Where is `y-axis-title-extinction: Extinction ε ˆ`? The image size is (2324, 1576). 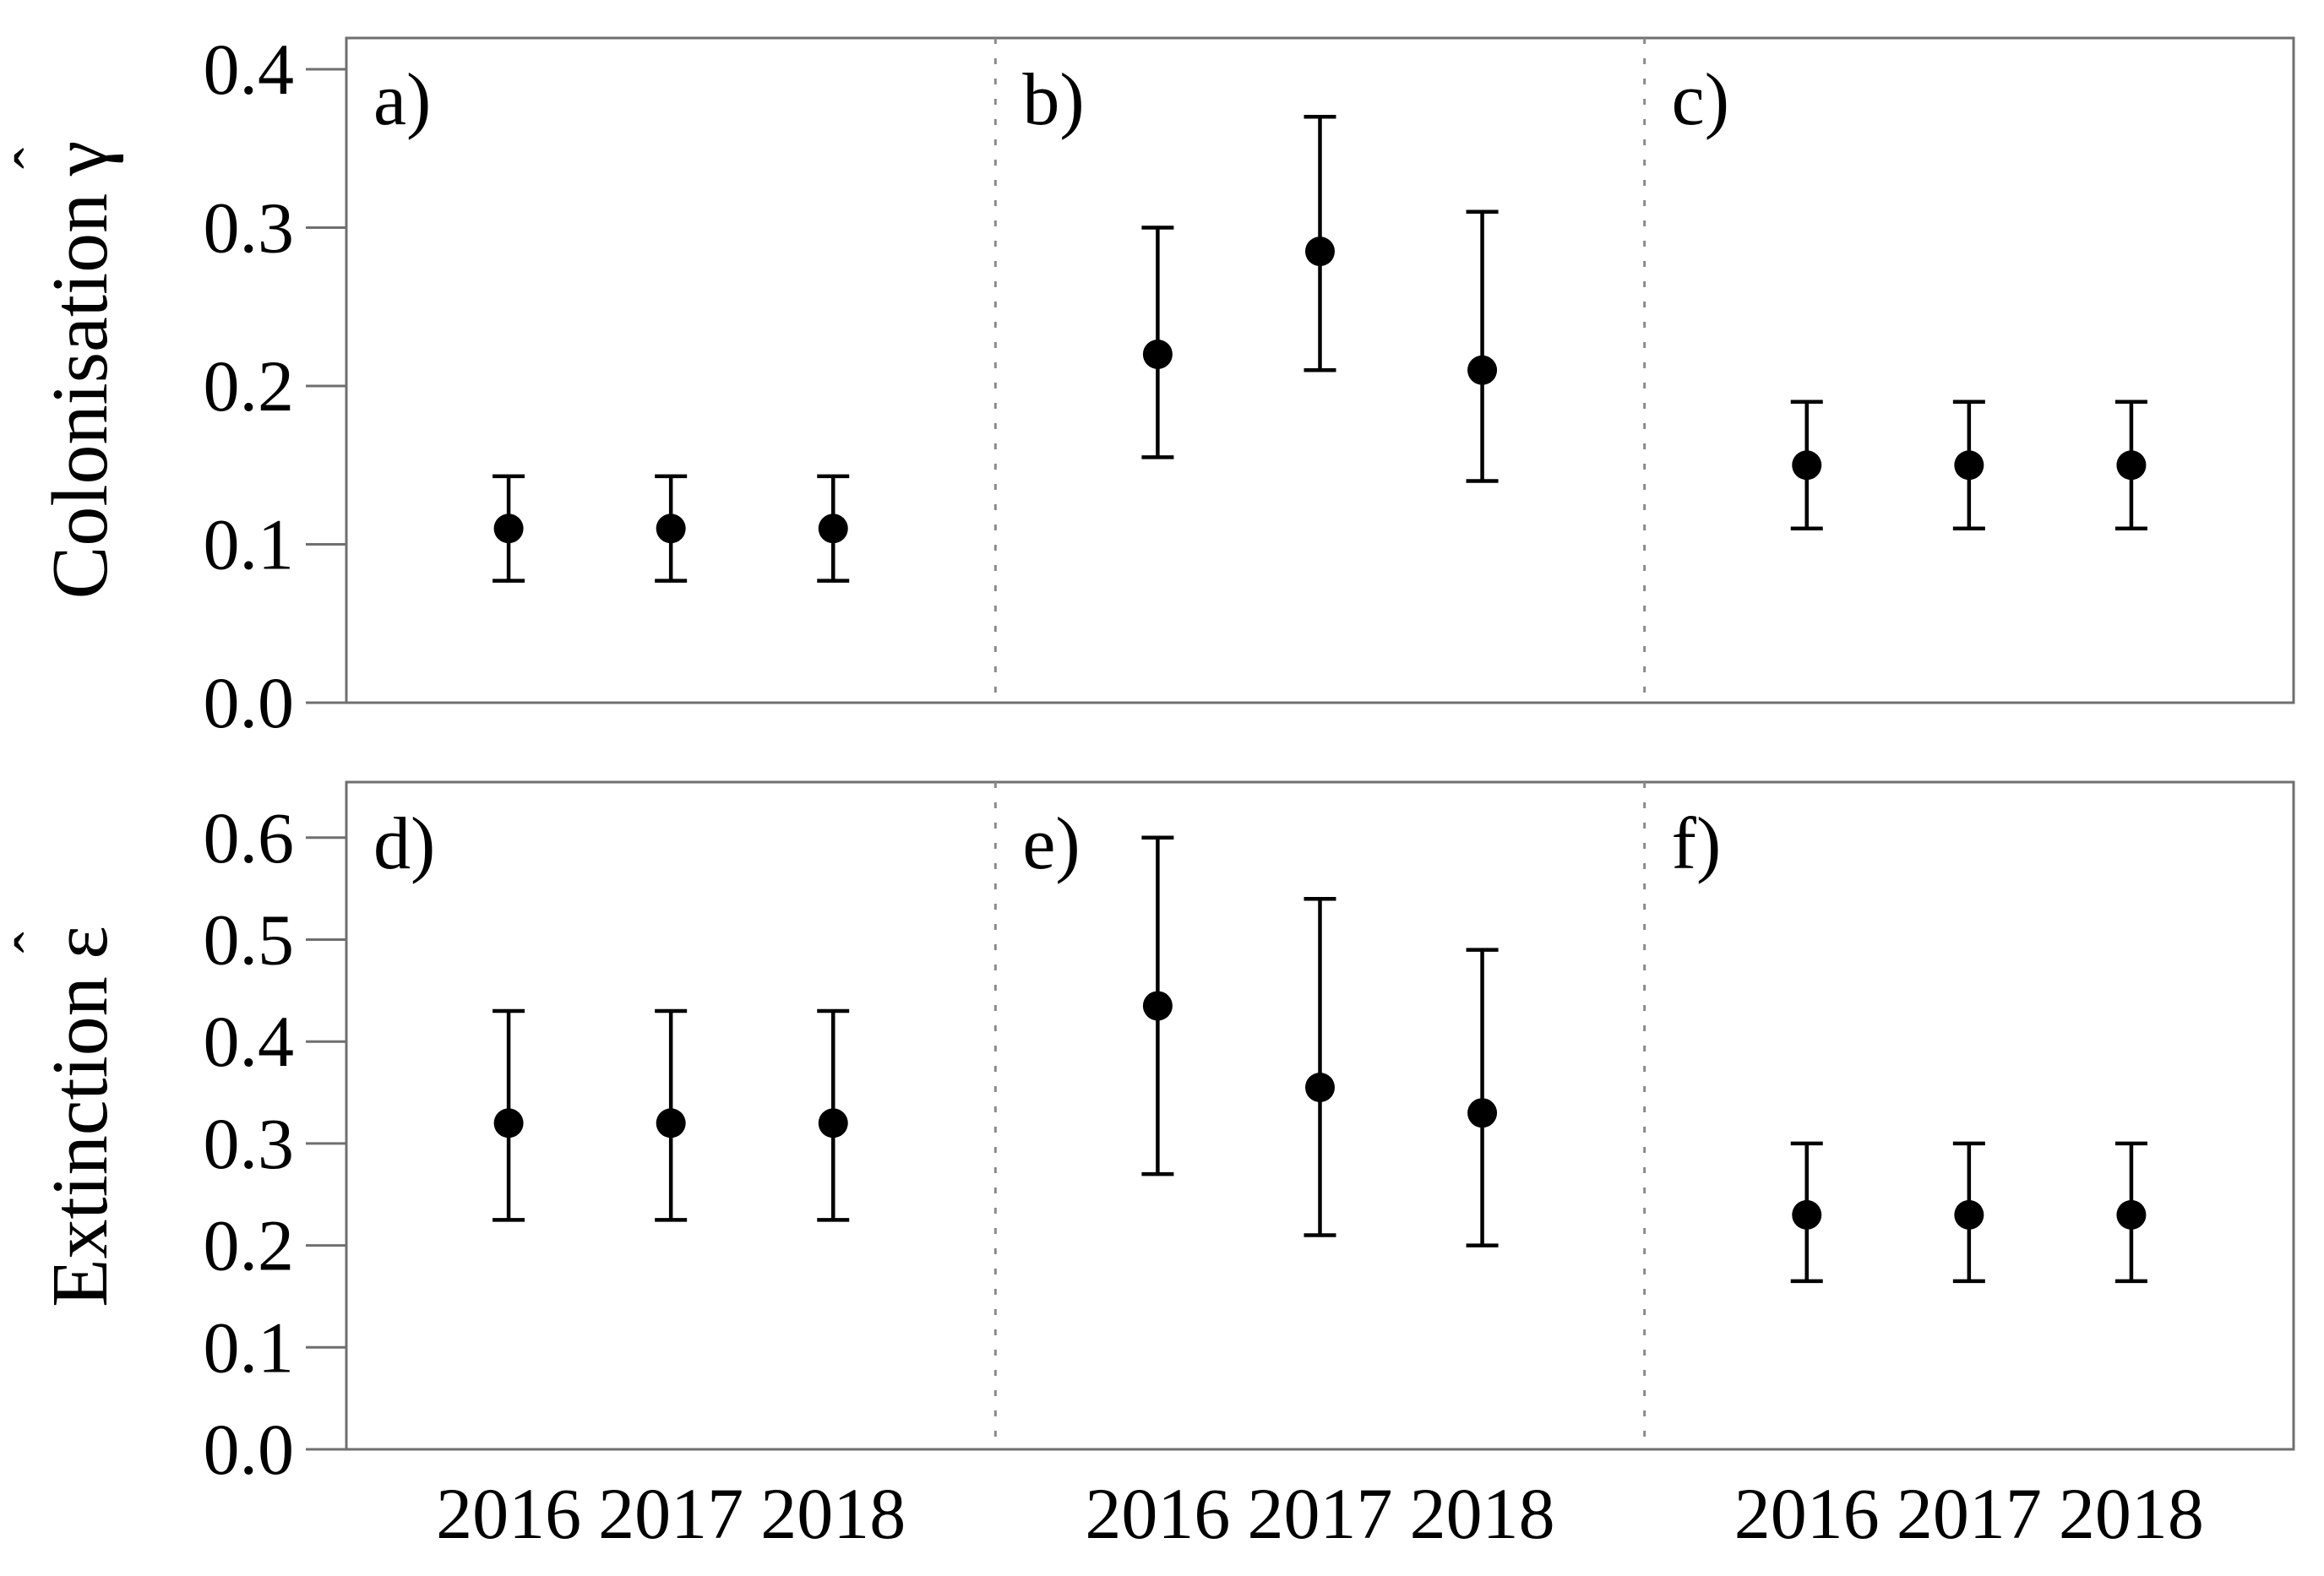 y-axis-title-extinction: Extinction ε ˆ is located at coordinates (64, 1116).